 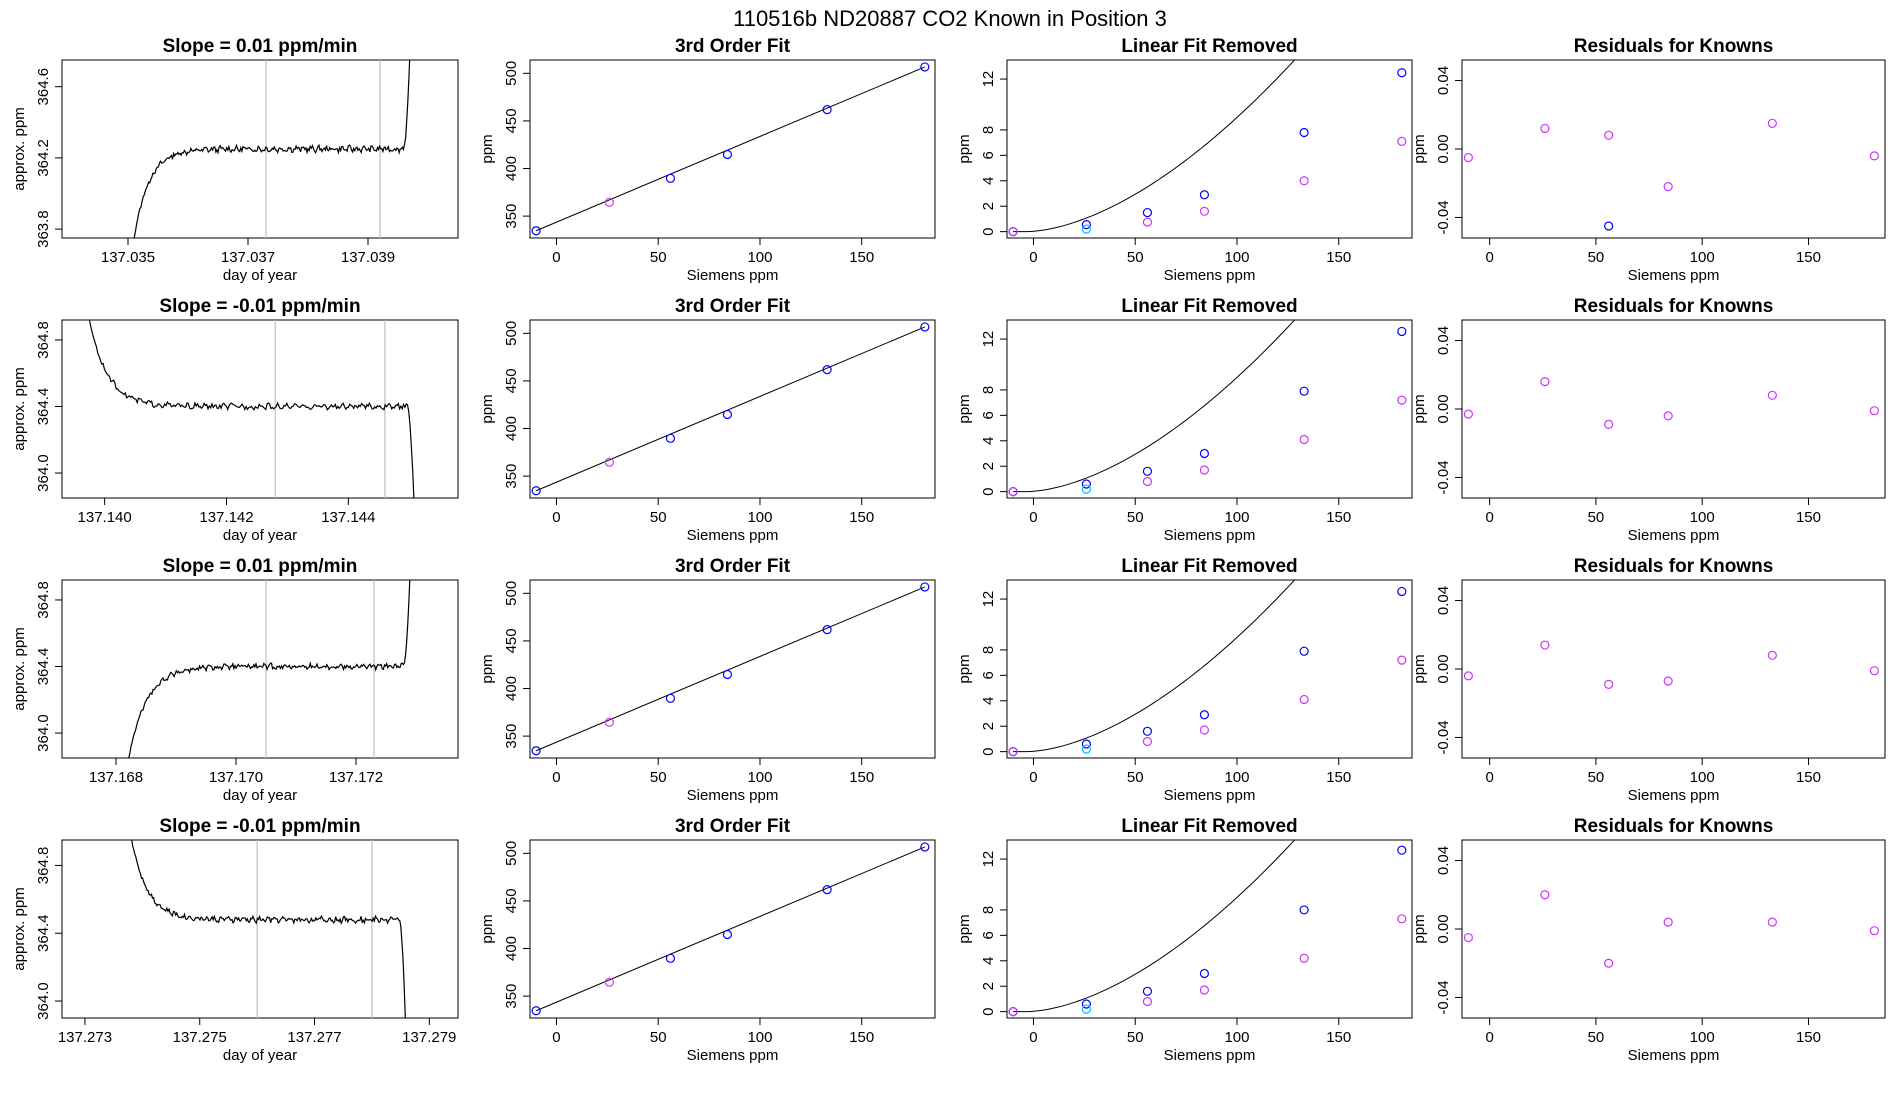 What do you see at coordinates (511, 900) in the screenshot?
I see `y-tick-label: 450` at bounding box center [511, 900].